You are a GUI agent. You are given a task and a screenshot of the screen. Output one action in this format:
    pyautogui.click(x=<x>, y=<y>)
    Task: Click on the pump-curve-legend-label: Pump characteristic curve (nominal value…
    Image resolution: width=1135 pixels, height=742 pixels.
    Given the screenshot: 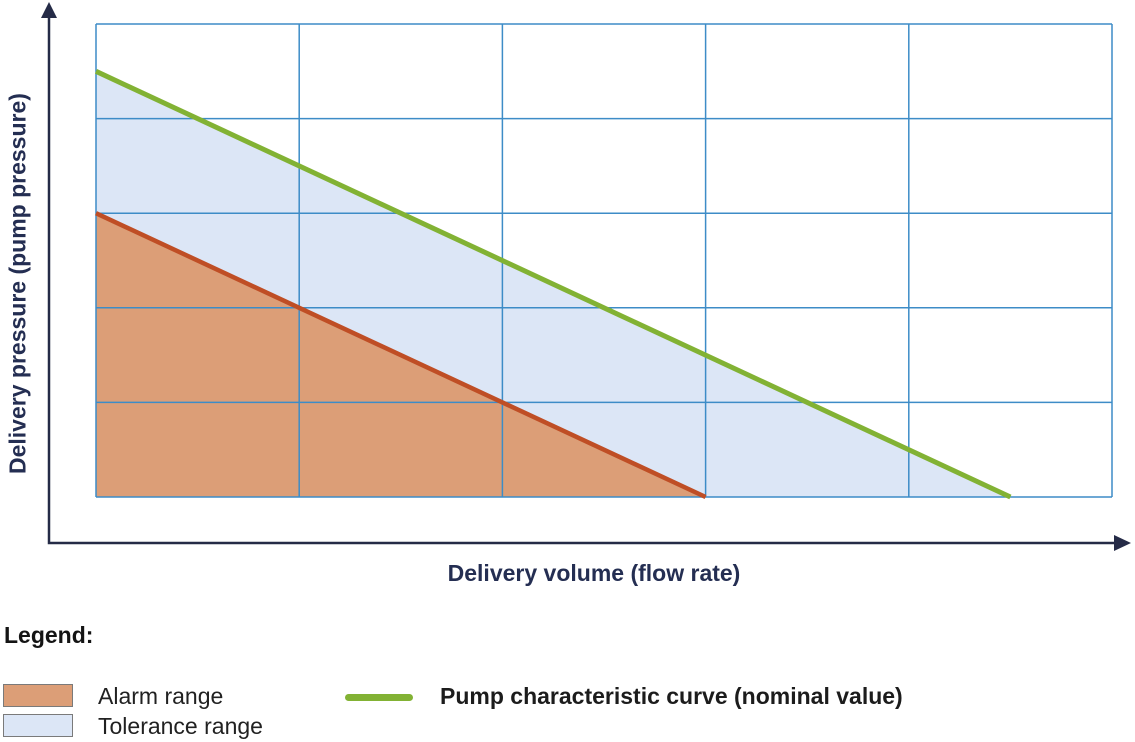 What is the action you would take?
    pyautogui.click(x=671, y=696)
    